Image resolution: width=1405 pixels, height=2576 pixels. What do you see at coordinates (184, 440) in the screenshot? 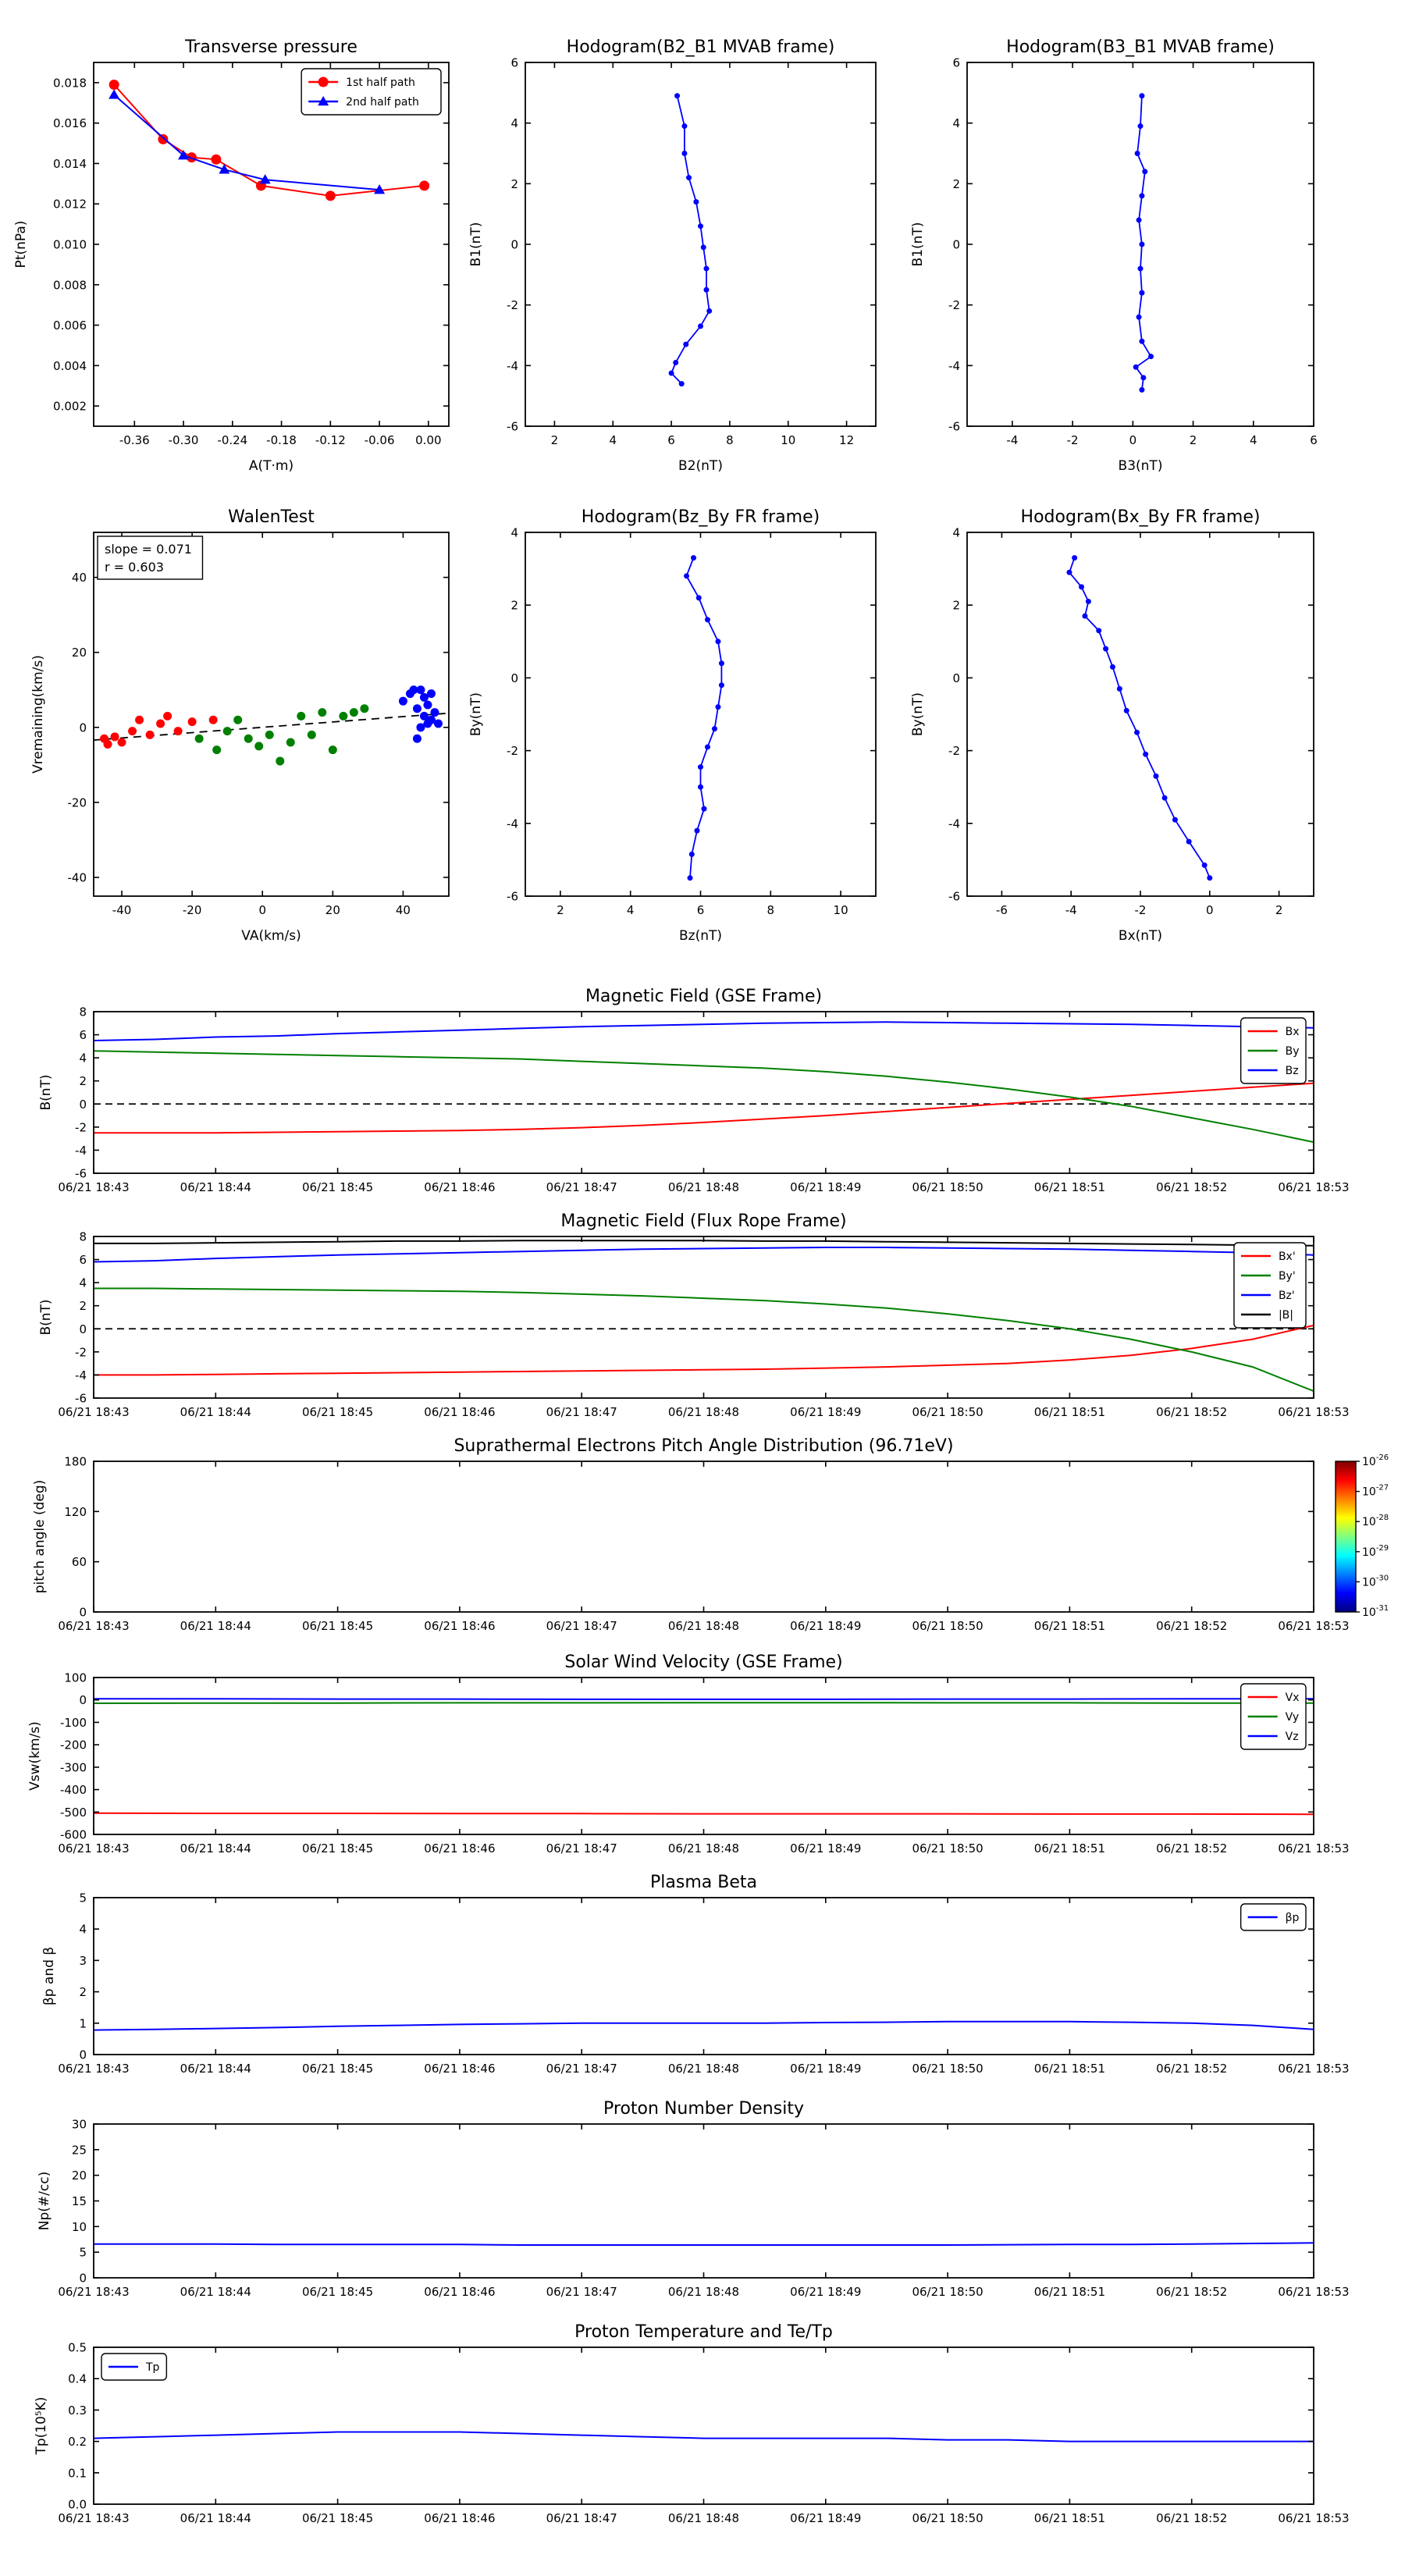
I see `svg-text: -0.30` at bounding box center [184, 440].